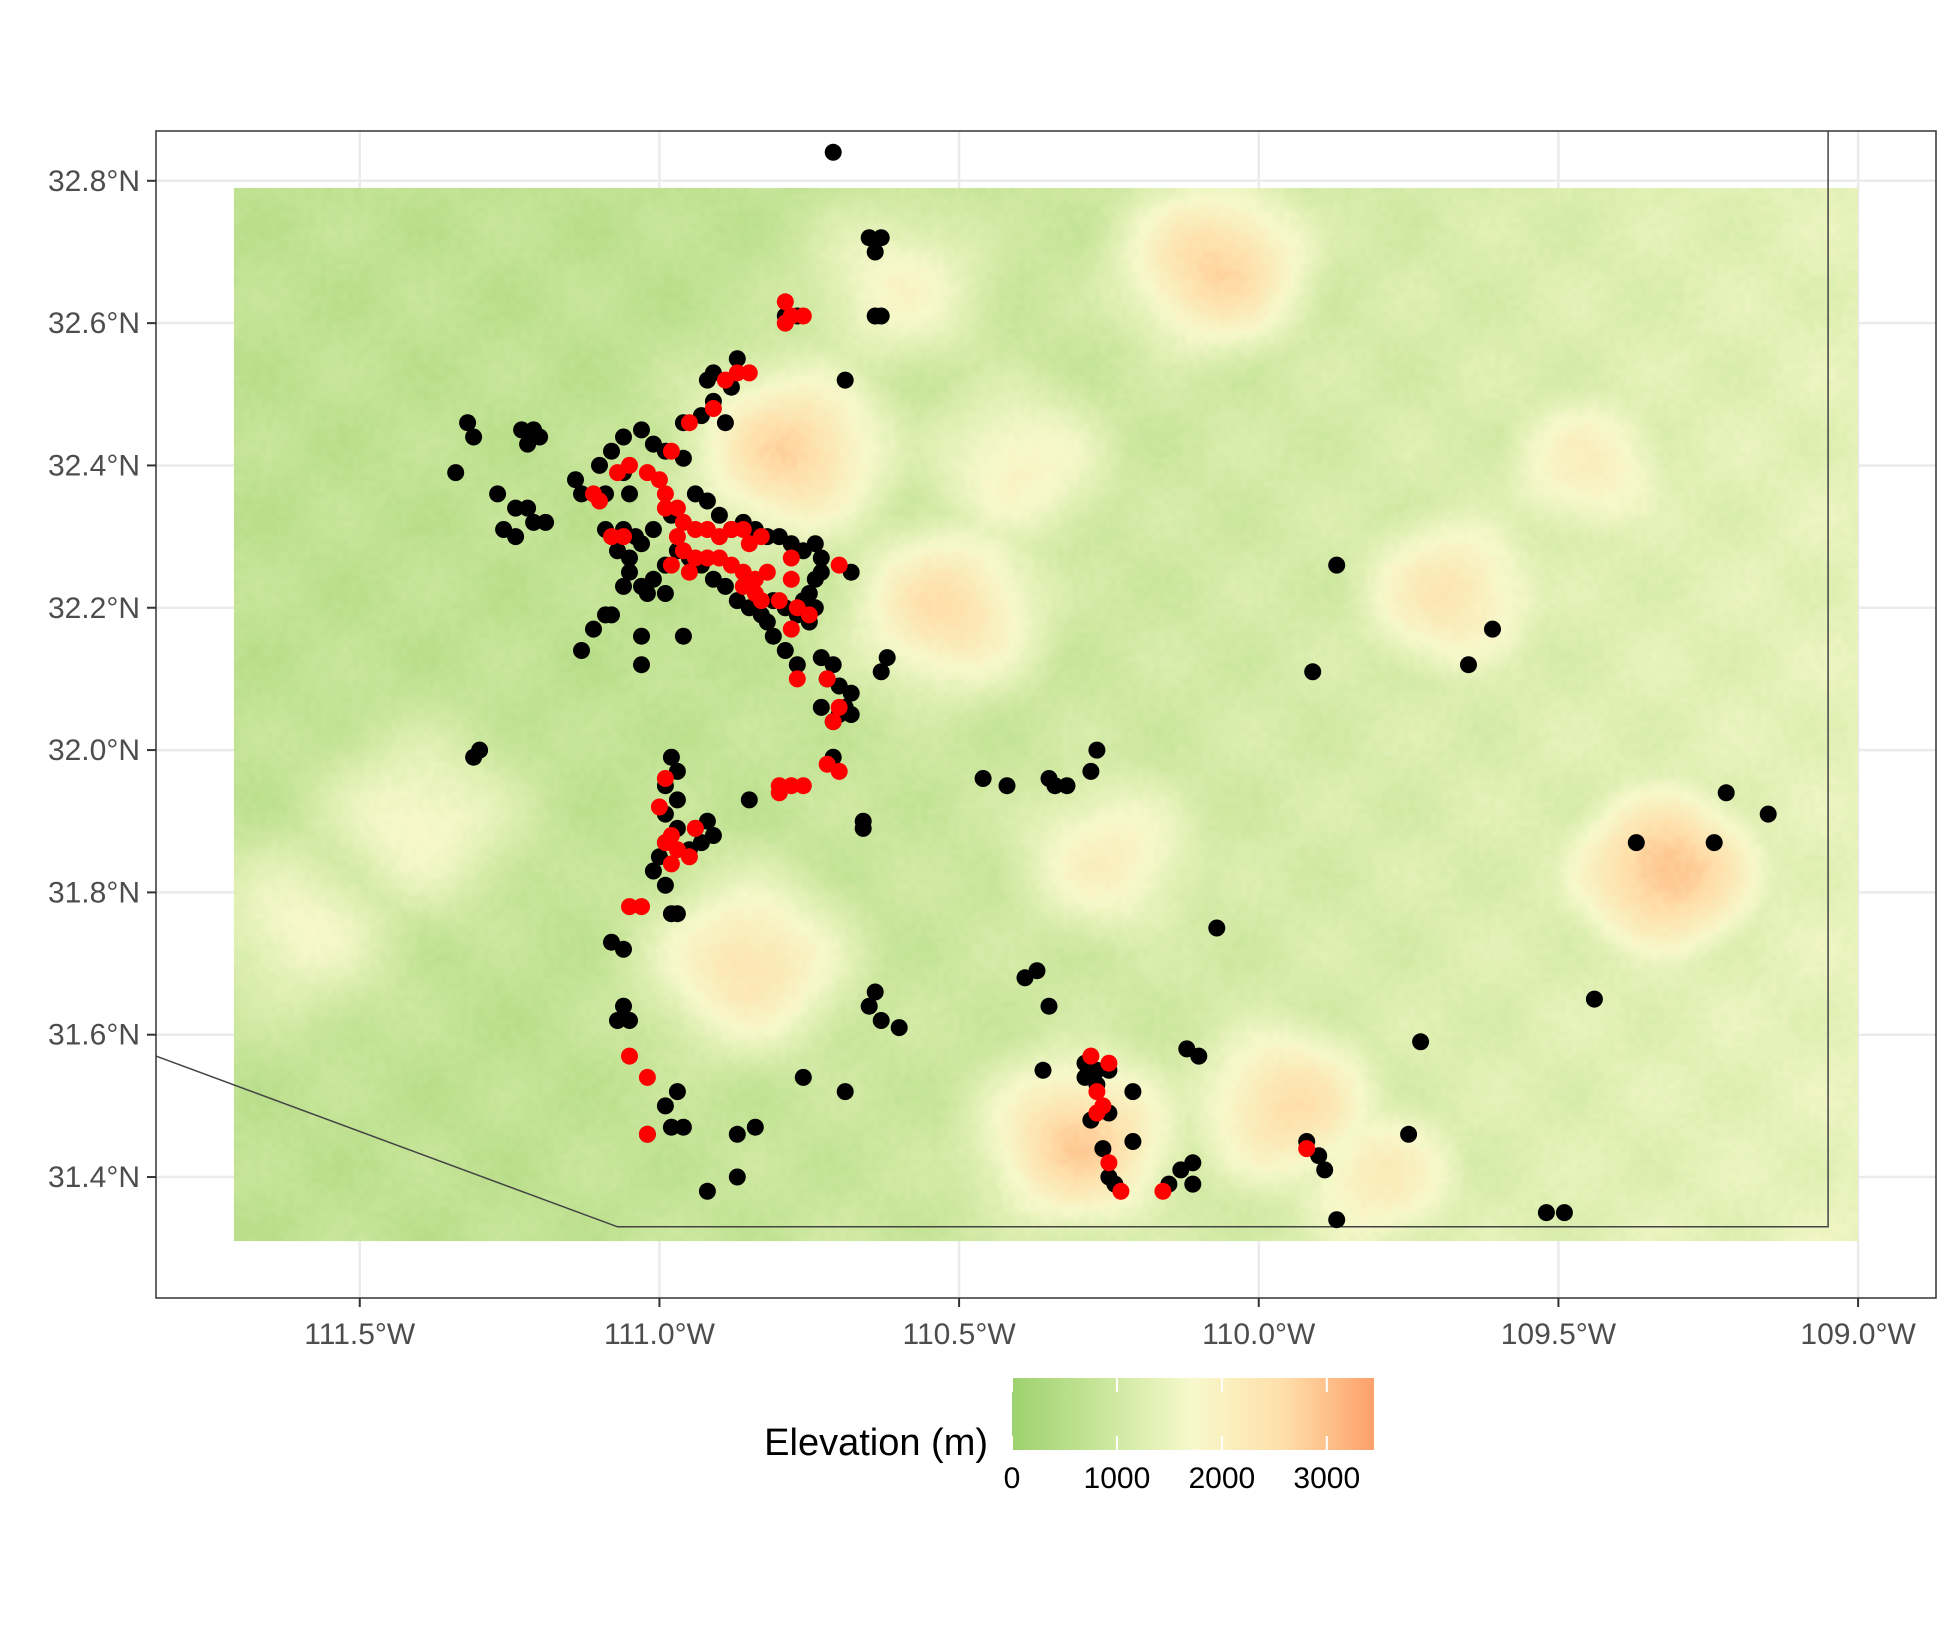 Image resolution: width=1950 pixels, height=1650 pixels. What do you see at coordinates (94, 181) in the screenshot?
I see `y-tick-label-7: 32.8°N` at bounding box center [94, 181].